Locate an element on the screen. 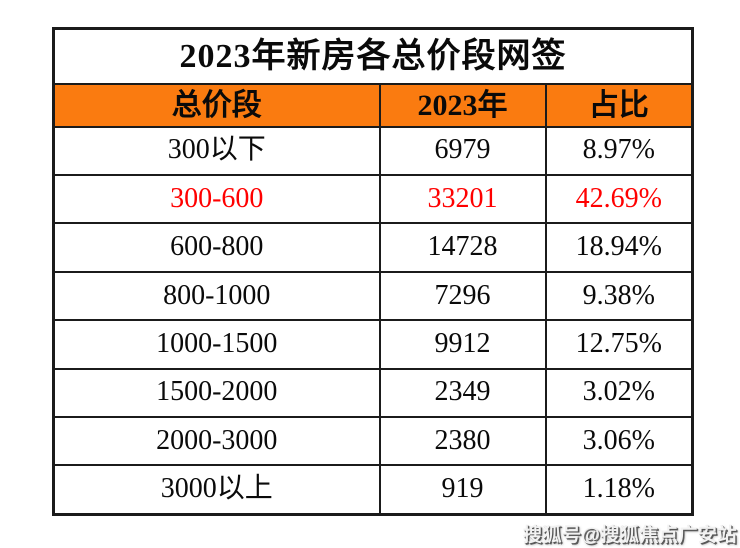 This screenshot has width=740, height=548. count-cell: 6979 is located at coordinates (462, 150).